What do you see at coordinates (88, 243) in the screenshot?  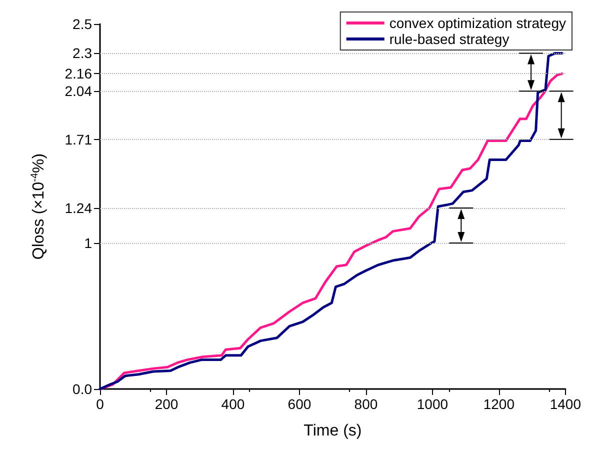 I see `y-tick-label: 1` at bounding box center [88, 243].